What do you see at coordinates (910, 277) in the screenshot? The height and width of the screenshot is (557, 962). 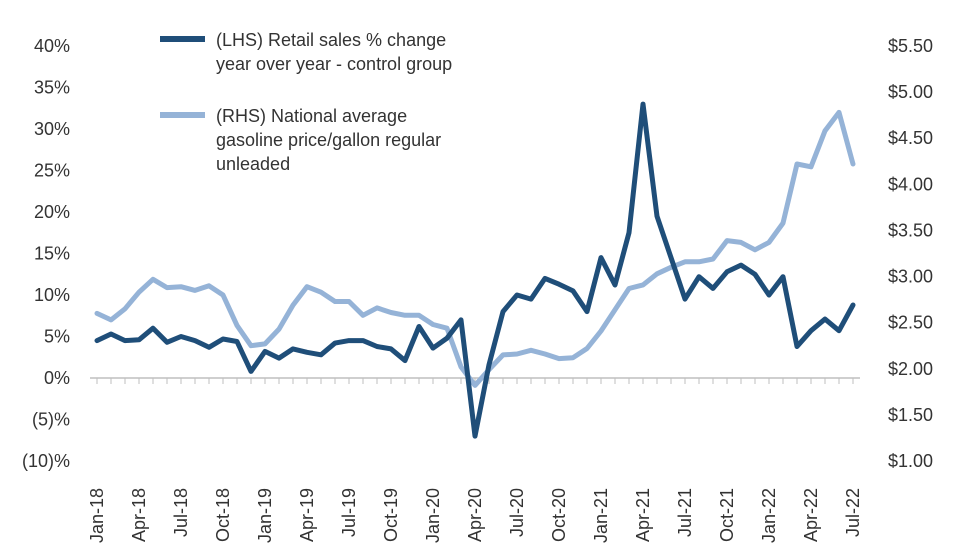 I see `right-tick-label: $3.00` at bounding box center [910, 277].